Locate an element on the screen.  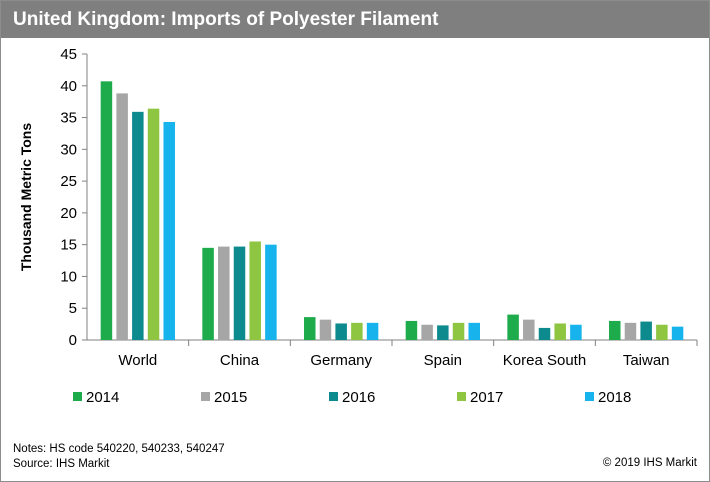
y-tick-label: 0 is located at coordinates (73, 340).